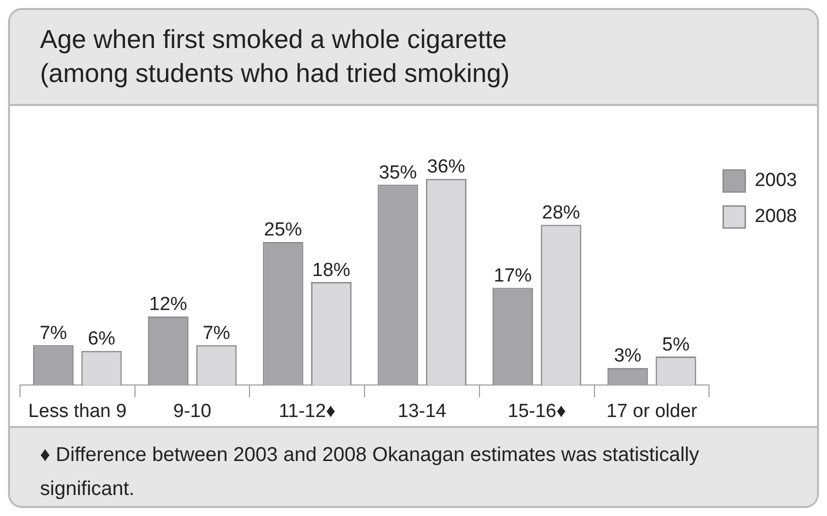 The width and height of the screenshot is (827, 516). Describe the element at coordinates (274, 39) in the screenshot. I see `chart-title: Age when first smoked a whole cigarette` at that location.